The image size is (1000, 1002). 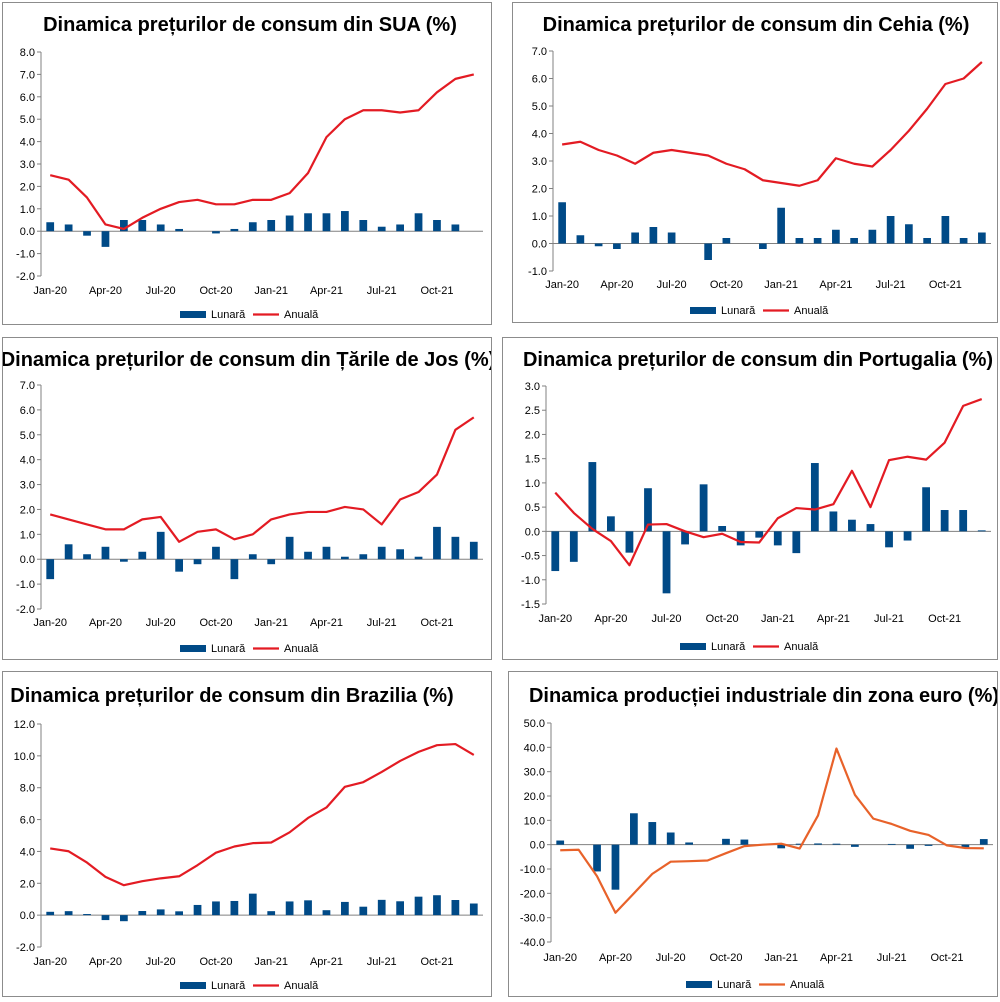 What do you see at coordinates (532, 870) in the screenshot?
I see `y-tick-label: -10.0` at bounding box center [532, 870].